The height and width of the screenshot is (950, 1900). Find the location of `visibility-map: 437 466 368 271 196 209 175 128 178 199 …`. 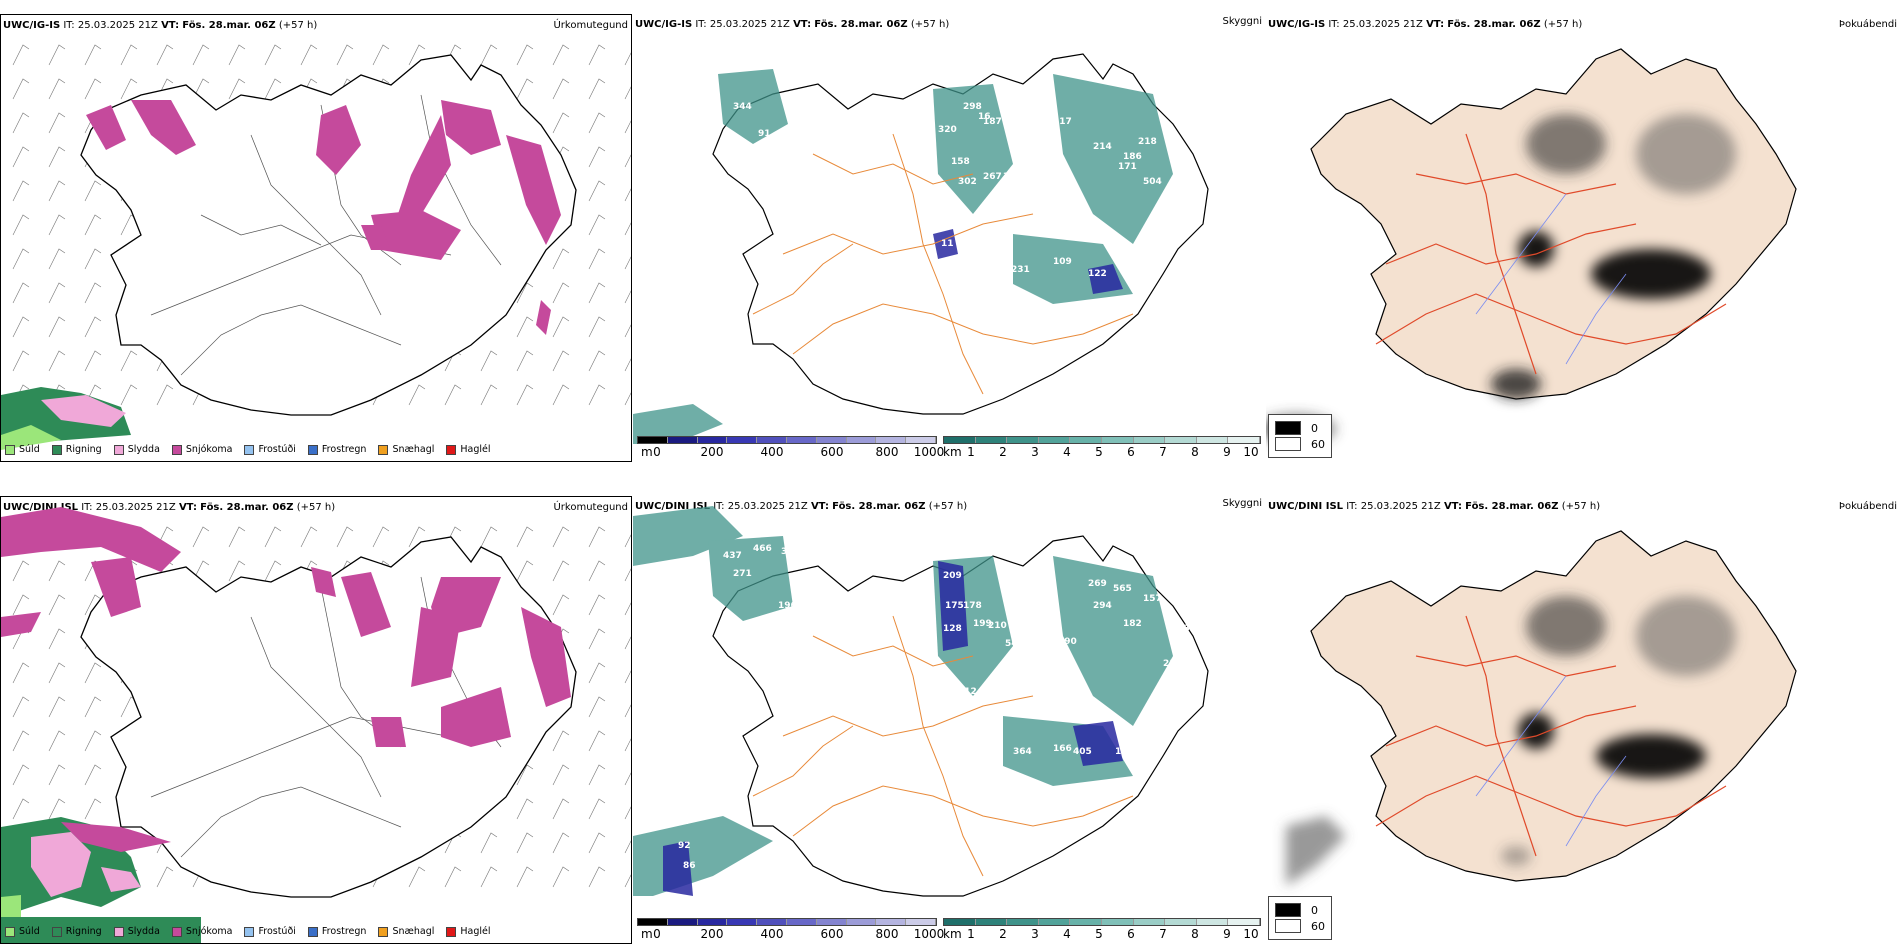

visibility-map: 437 466 368 271 196 209 175 128 178 199 … is located at coordinates (921, 701).